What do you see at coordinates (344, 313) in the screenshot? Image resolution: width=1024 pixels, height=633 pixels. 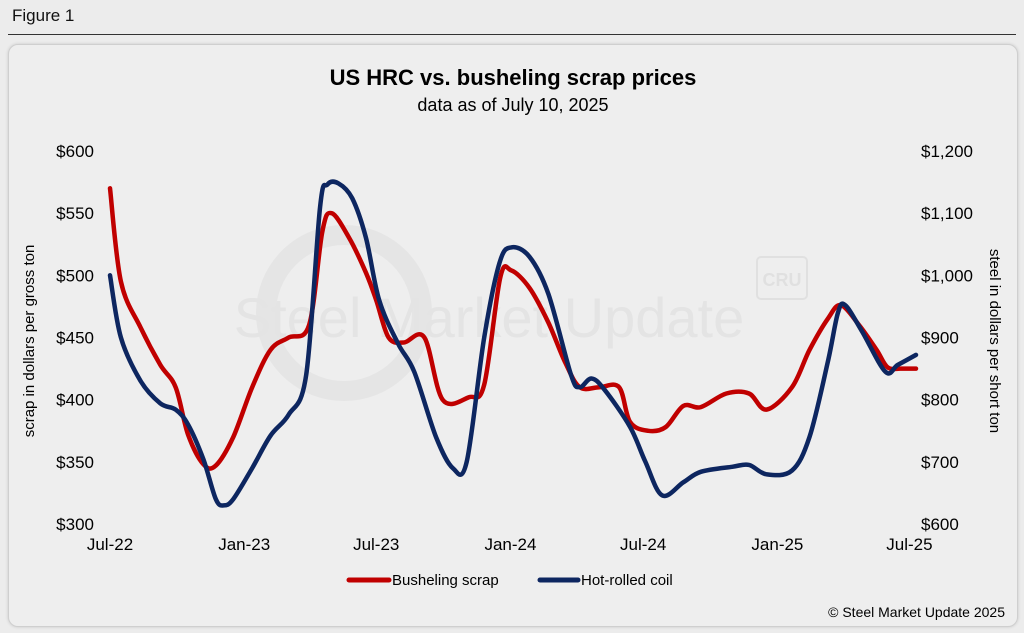 I see `watermark-logo-circle` at bounding box center [344, 313].